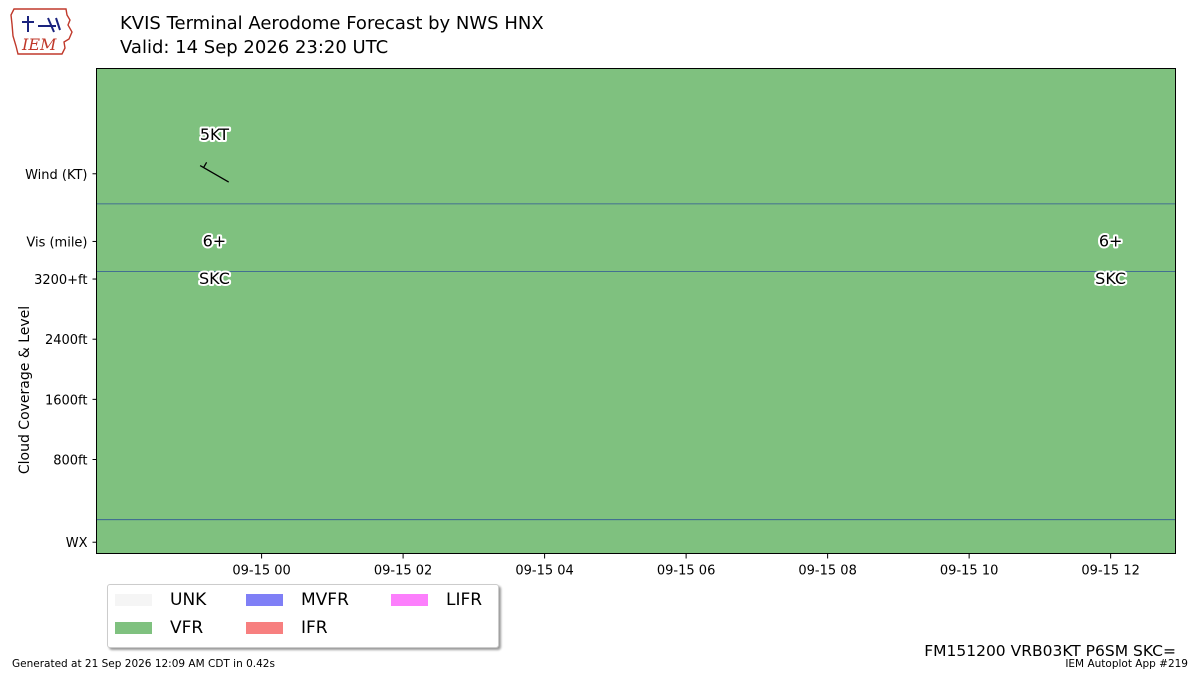  I want to click on y-axis-label: Cloud Coverage & Level, so click(25, 390).